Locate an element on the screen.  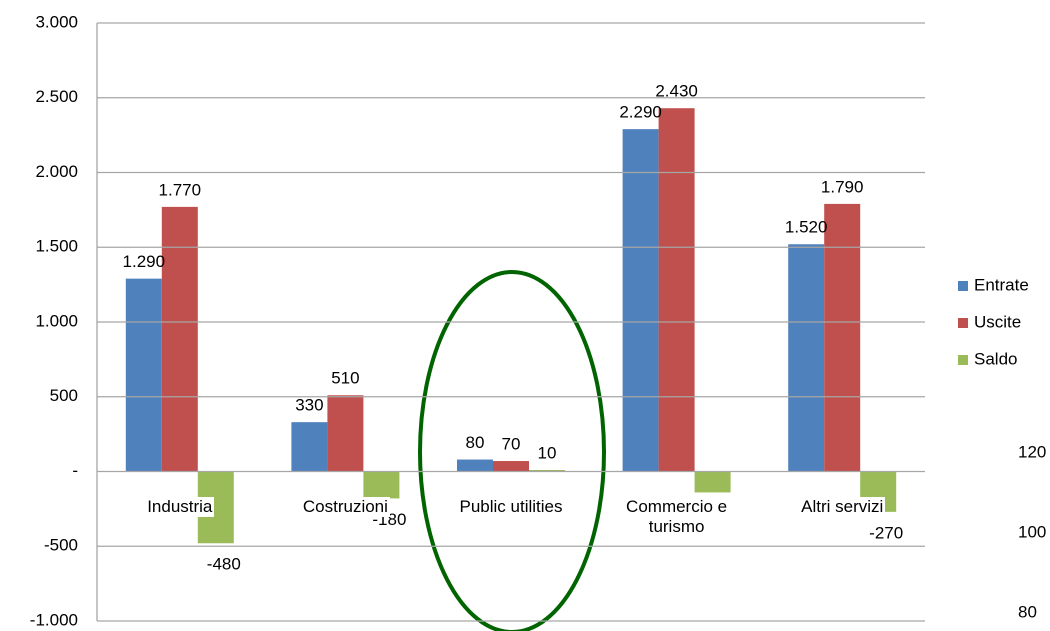
y-tick-label: 1.000 is located at coordinates (56, 320).